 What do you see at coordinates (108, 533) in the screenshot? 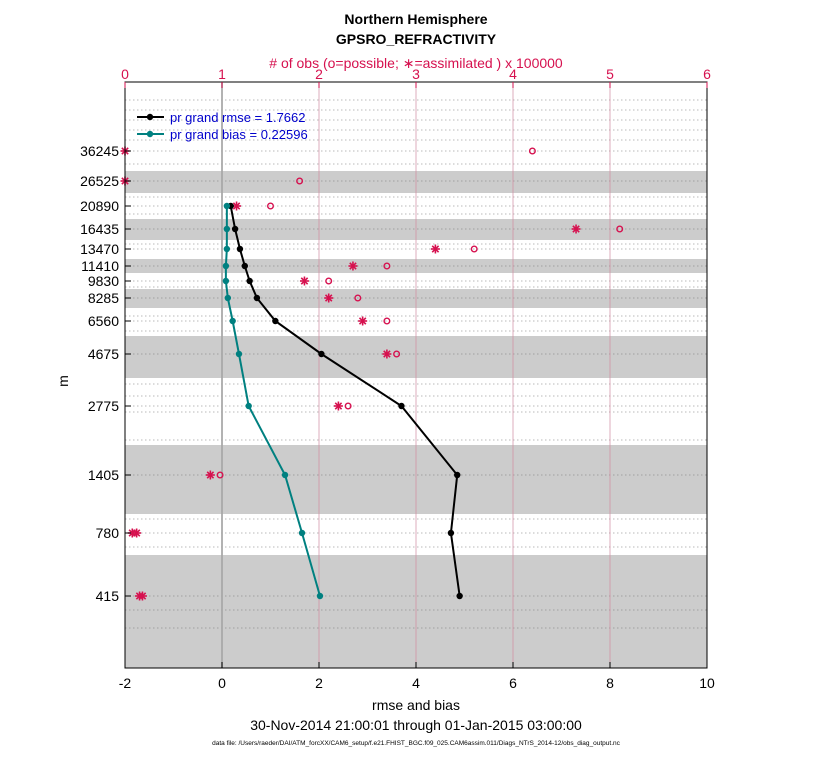
I see `y-tick-label: 780` at bounding box center [108, 533].